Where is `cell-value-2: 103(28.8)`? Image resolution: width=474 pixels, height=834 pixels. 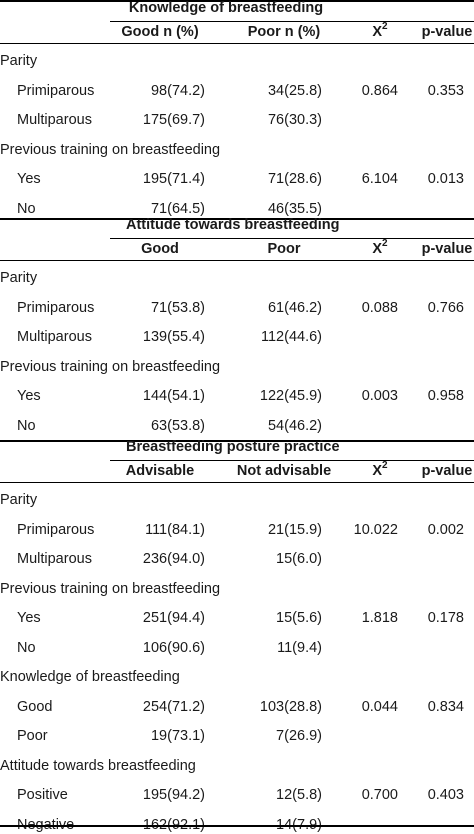
cell-value-2: 103(28.8) is located at coordinates (290, 706).